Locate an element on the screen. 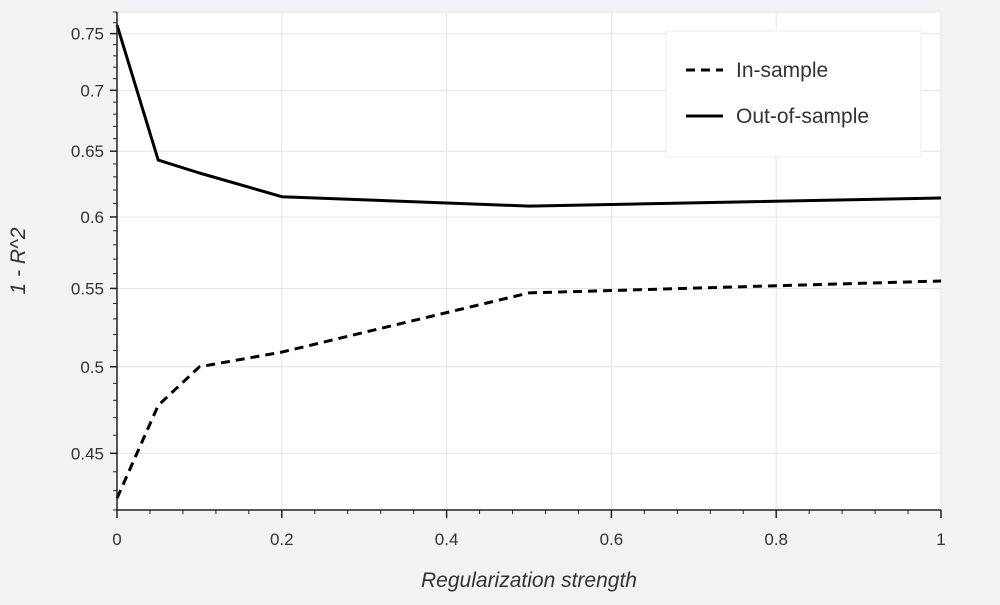 This screenshot has height=605, width=1000. legend-label: In-sample is located at coordinates (782, 70).